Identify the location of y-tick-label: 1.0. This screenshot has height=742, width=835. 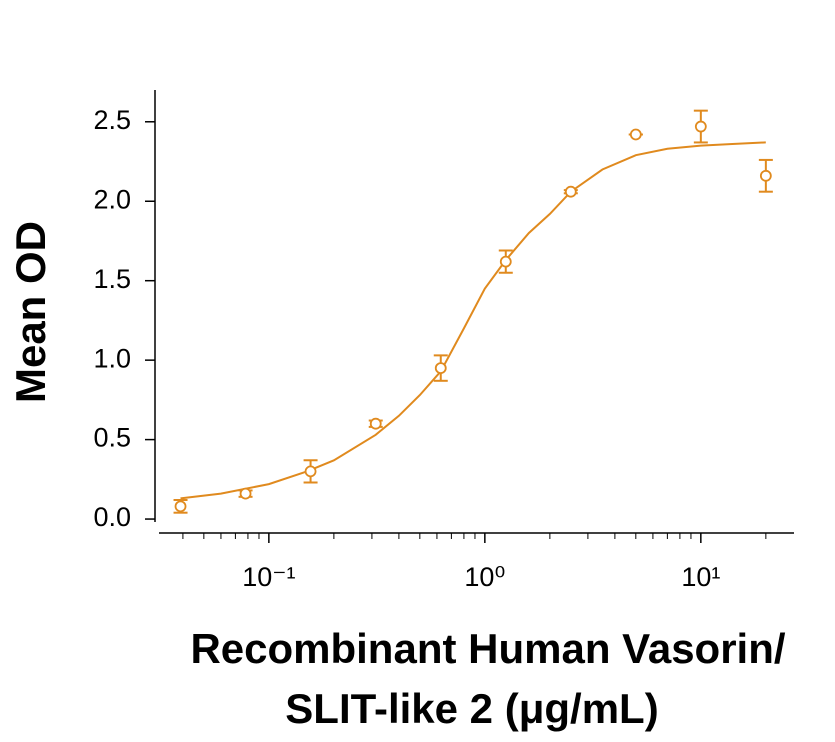
(112, 358).